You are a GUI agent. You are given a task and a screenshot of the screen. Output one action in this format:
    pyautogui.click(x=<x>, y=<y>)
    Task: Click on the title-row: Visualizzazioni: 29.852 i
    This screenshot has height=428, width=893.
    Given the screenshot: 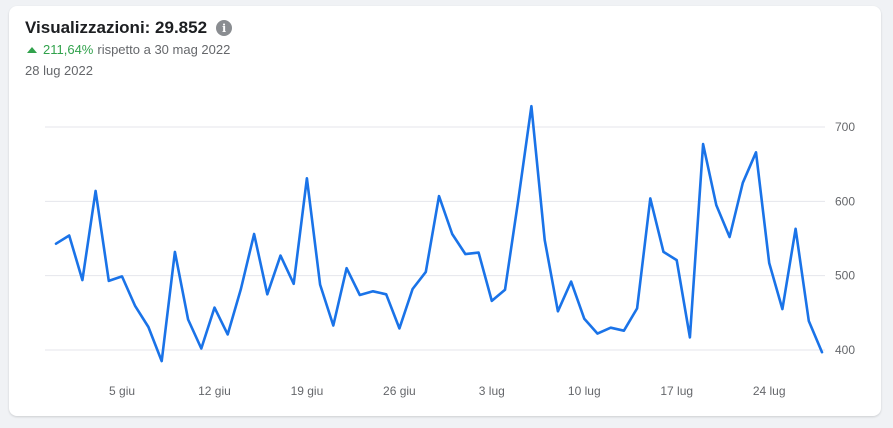 What is the action you would take?
    pyautogui.click(x=129, y=28)
    